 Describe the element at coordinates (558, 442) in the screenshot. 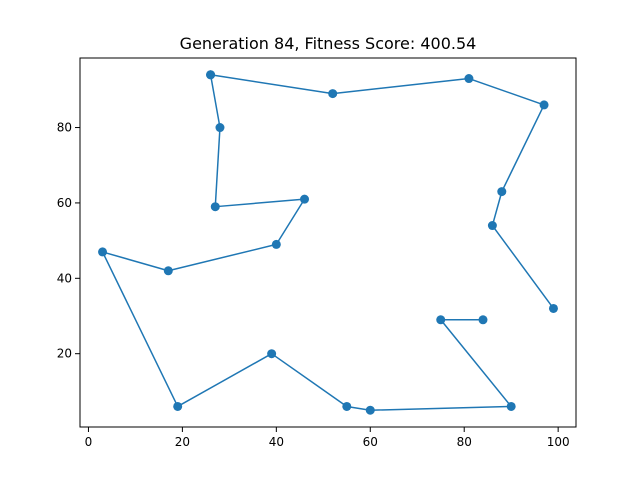

I see `x-tick-label: 100` at that location.